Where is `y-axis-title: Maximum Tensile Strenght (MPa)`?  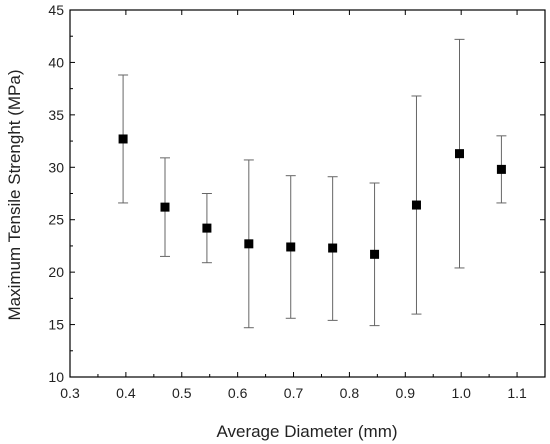
y-axis-title: Maximum Tensile Strenght (MPa) is located at coordinates (14, 195).